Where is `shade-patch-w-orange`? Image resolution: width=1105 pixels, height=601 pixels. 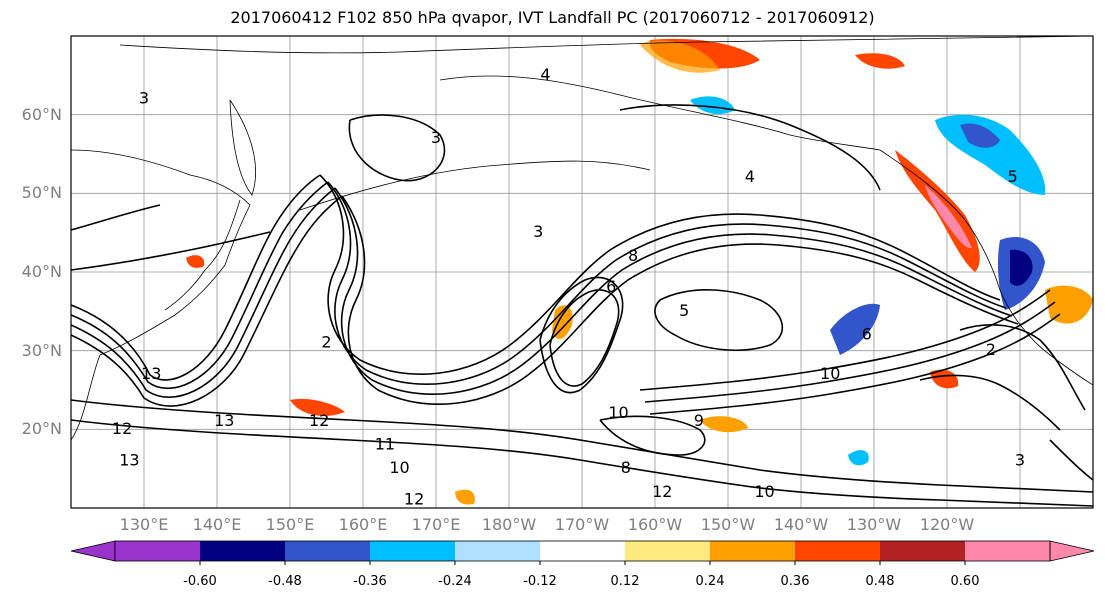
shade-patch-w-orange is located at coordinates (195, 261).